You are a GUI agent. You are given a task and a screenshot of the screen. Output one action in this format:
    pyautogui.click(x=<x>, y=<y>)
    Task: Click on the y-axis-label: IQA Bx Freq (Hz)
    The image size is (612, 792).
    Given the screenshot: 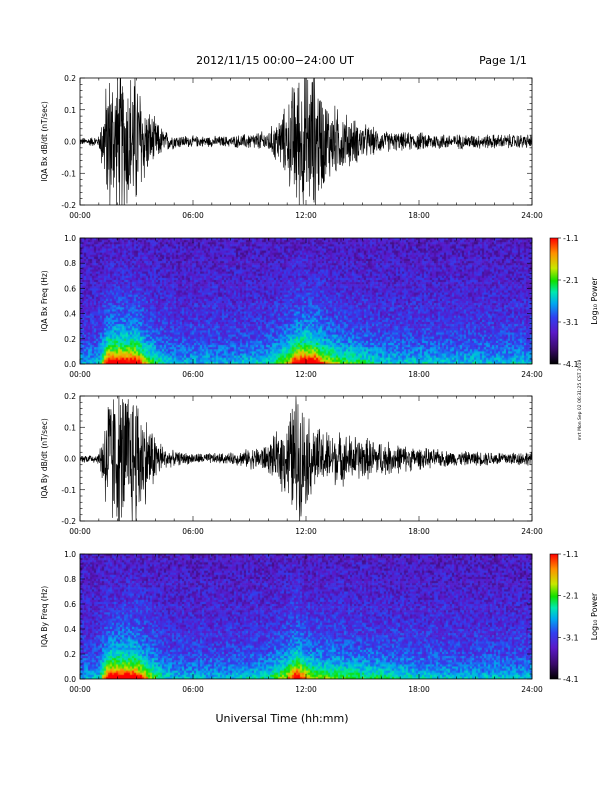 What is the action you would take?
    pyautogui.click(x=44, y=301)
    